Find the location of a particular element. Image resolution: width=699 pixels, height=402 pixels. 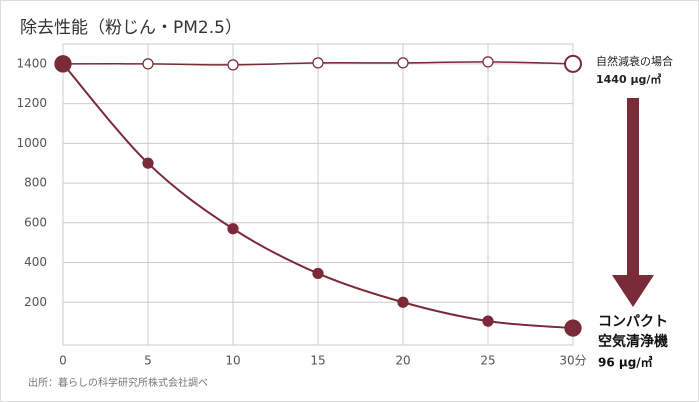

x-tick-label: 30分 is located at coordinates (572, 361).